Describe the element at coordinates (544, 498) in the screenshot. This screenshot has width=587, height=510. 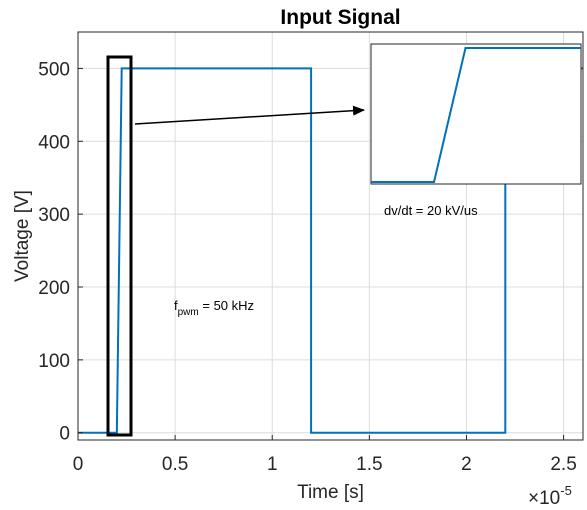
I see `x-axis-exponent-base: ×10` at that location.